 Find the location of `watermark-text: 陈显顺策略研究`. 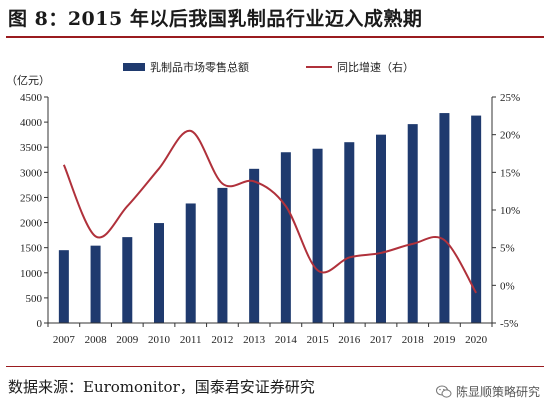

watermark-text: 陈显顺策略研究 is located at coordinates (497, 392).